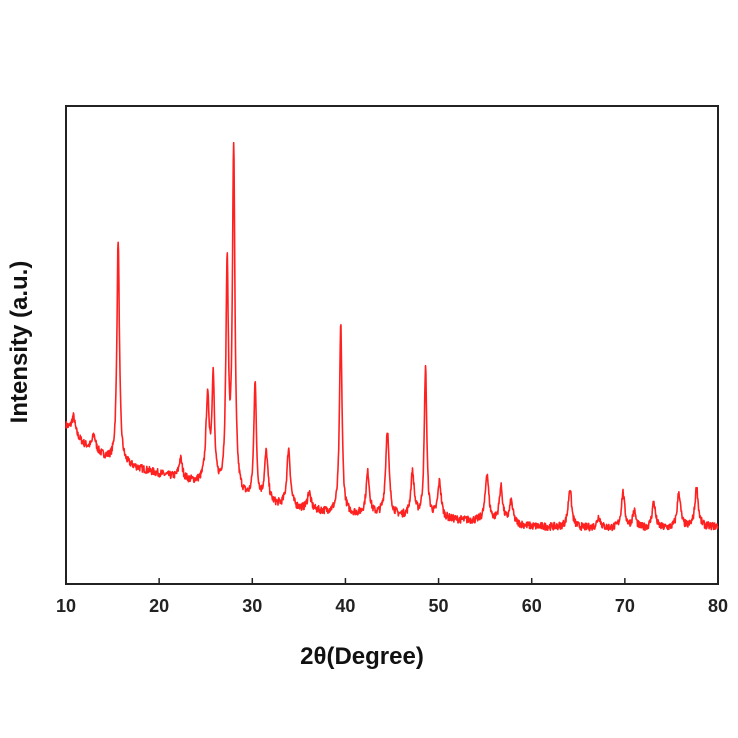 The height and width of the screenshot is (738, 738). What do you see at coordinates (532, 606) in the screenshot?
I see `x-tick-label: 60` at bounding box center [532, 606].